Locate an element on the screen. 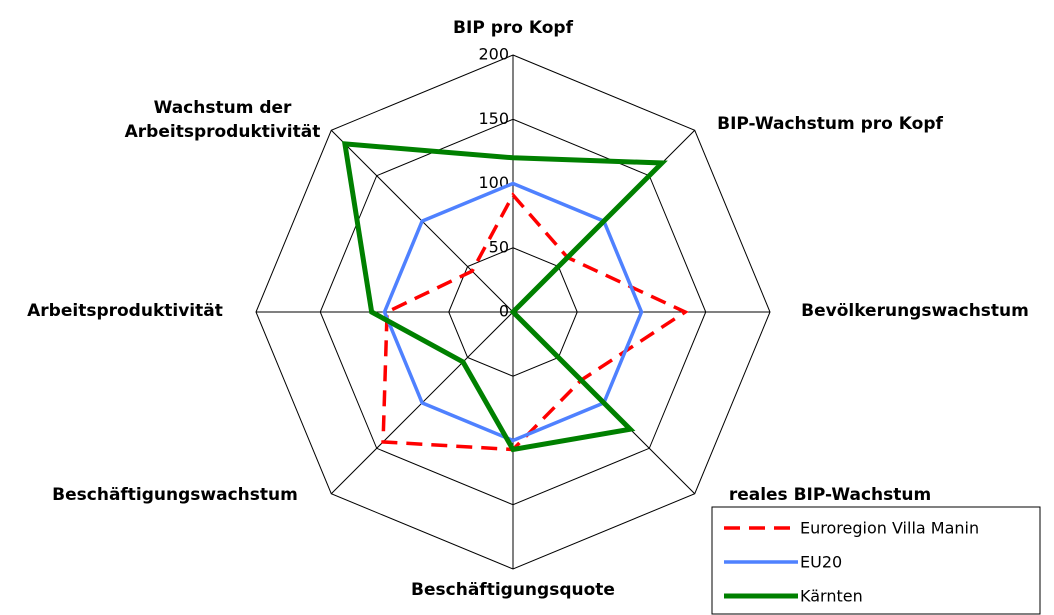  category-label: Beschäftigungsquote is located at coordinates (513, 590).